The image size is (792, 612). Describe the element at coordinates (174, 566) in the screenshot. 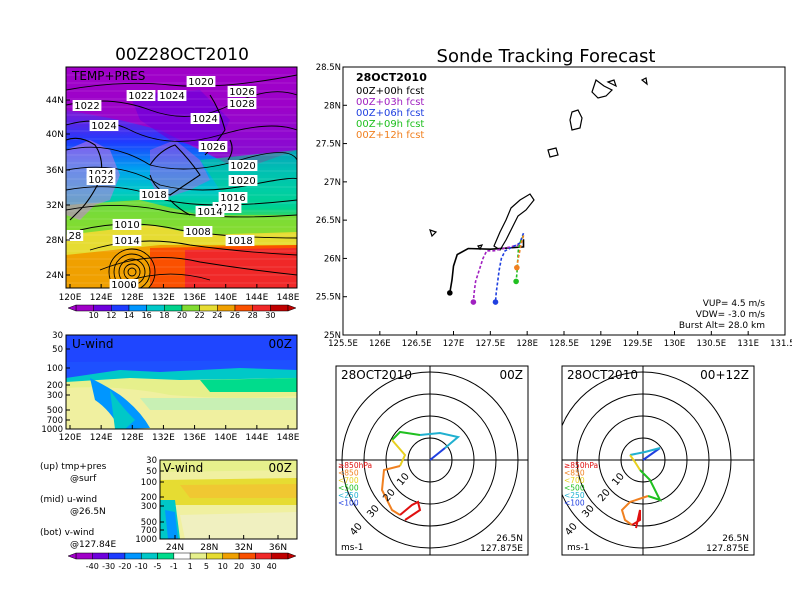

I see `colorbar-label: -1` at that location.